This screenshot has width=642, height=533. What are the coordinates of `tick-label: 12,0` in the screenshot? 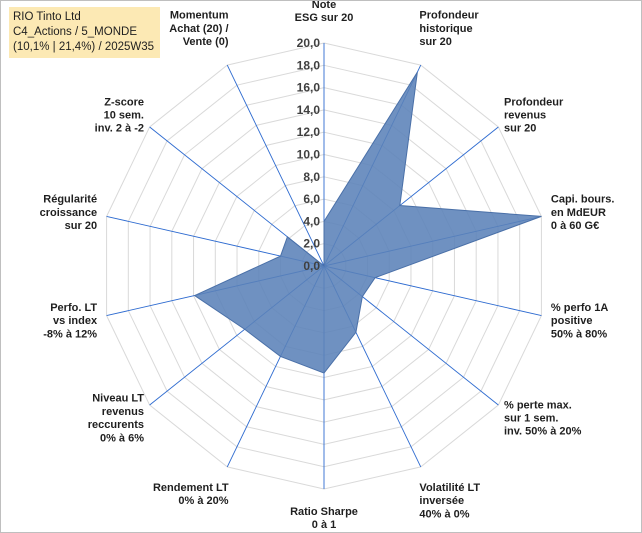 It's located at (309, 132).